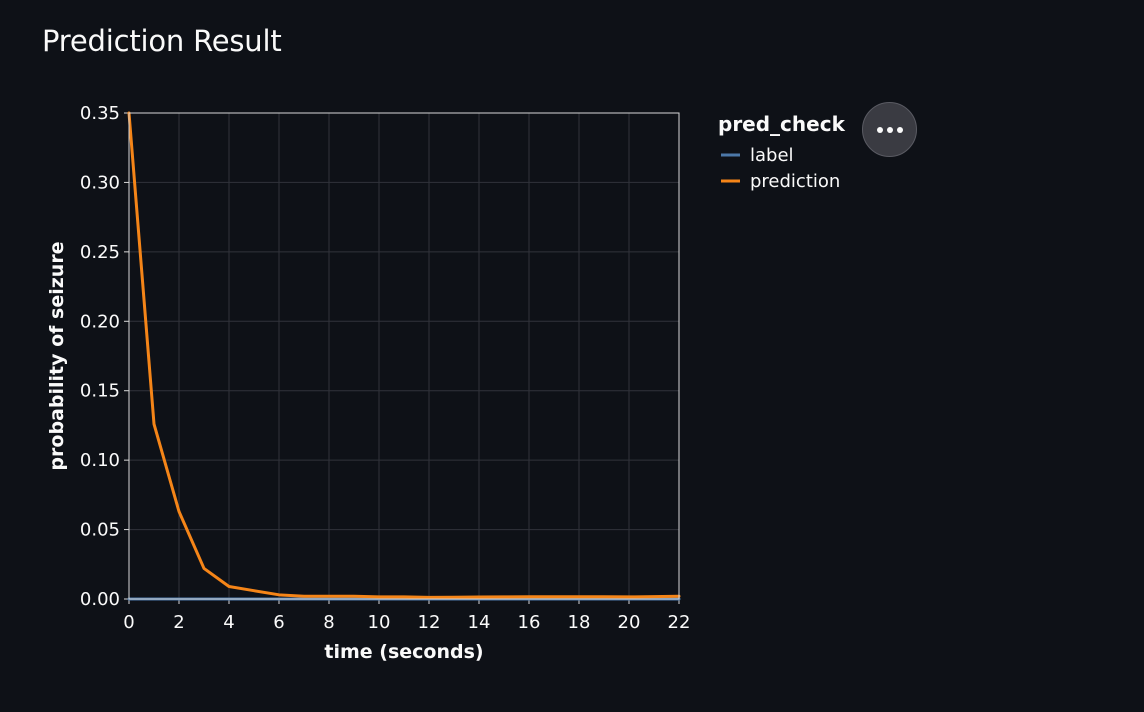 Image resolution: width=1144 pixels, height=712 pixels. What do you see at coordinates (100, 252) in the screenshot?
I see `y-tick-label: 0.25` at bounding box center [100, 252].